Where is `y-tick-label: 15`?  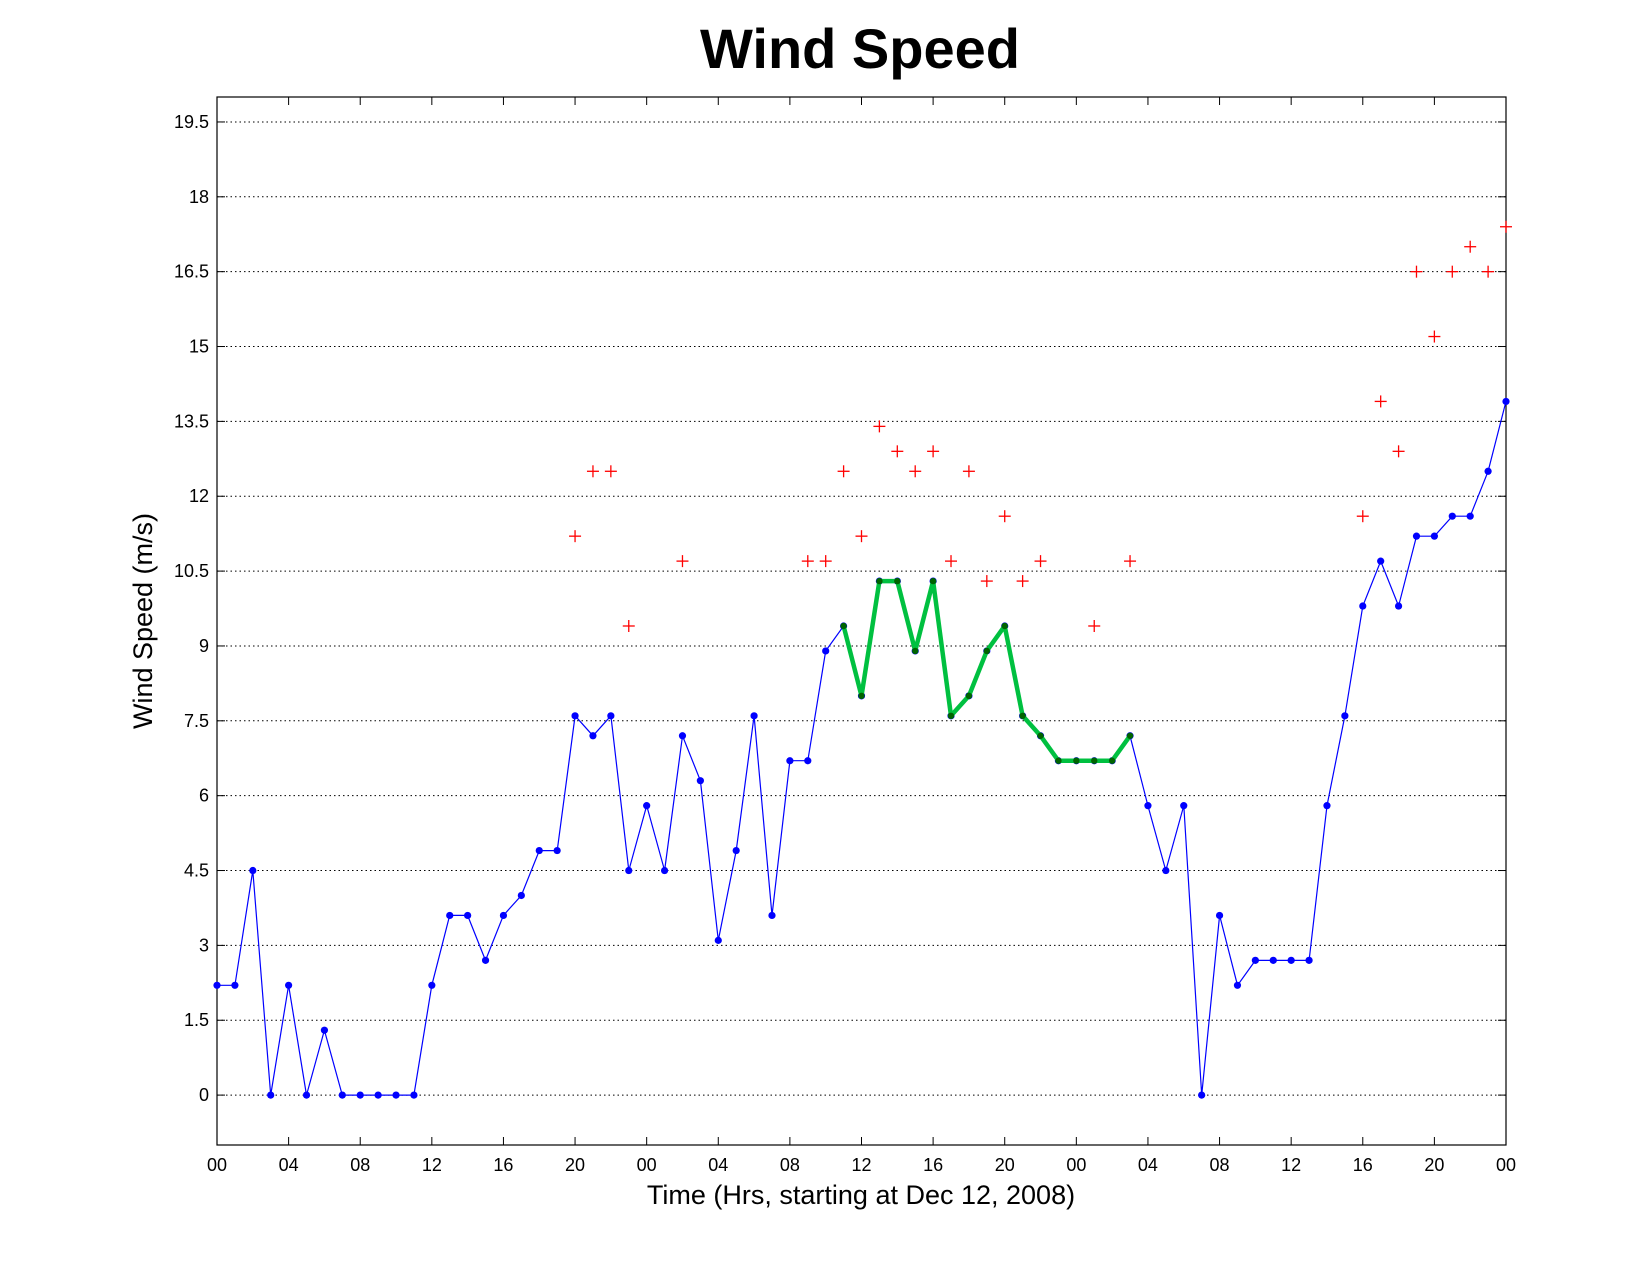
y-tick-label: 15 is located at coordinates (199, 347).